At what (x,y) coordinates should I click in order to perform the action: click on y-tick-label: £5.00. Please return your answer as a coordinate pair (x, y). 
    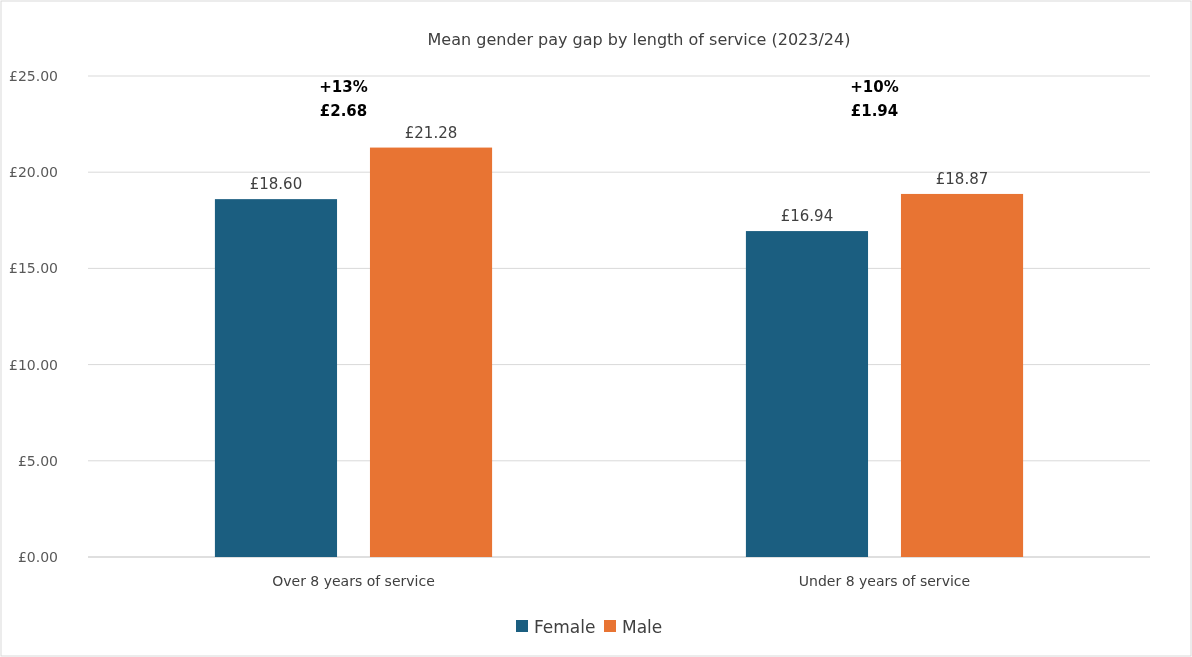
    Looking at the image, I should click on (37, 460).